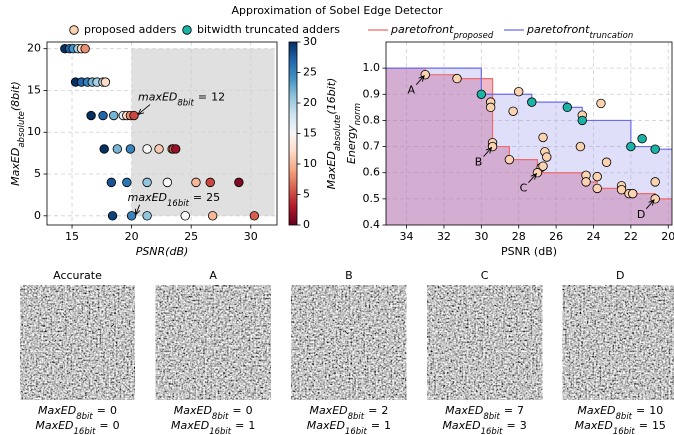 This screenshot has width=674, height=435. What do you see at coordinates (310, 163) in the screenshot?
I see `colorbar-tick-label: 10` at bounding box center [310, 163].